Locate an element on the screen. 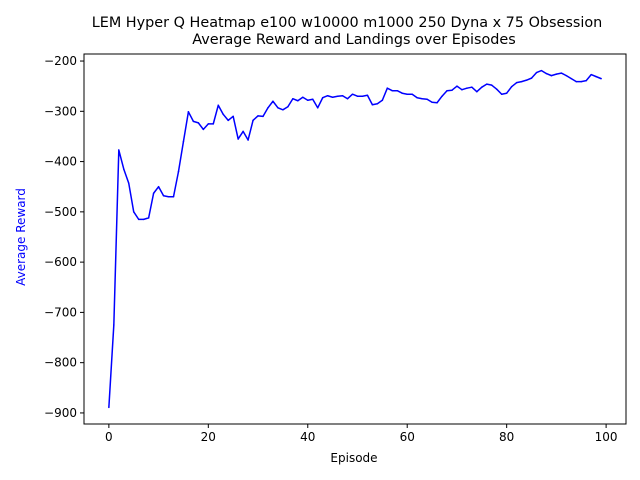 Image resolution: width=640 pixels, height=480 pixels. y-tick-label: −300 is located at coordinates (60, 111).